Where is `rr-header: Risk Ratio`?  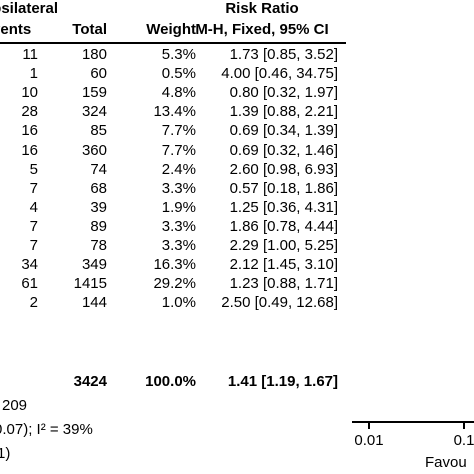 rr-header: Risk Ratio is located at coordinates (262, 8).